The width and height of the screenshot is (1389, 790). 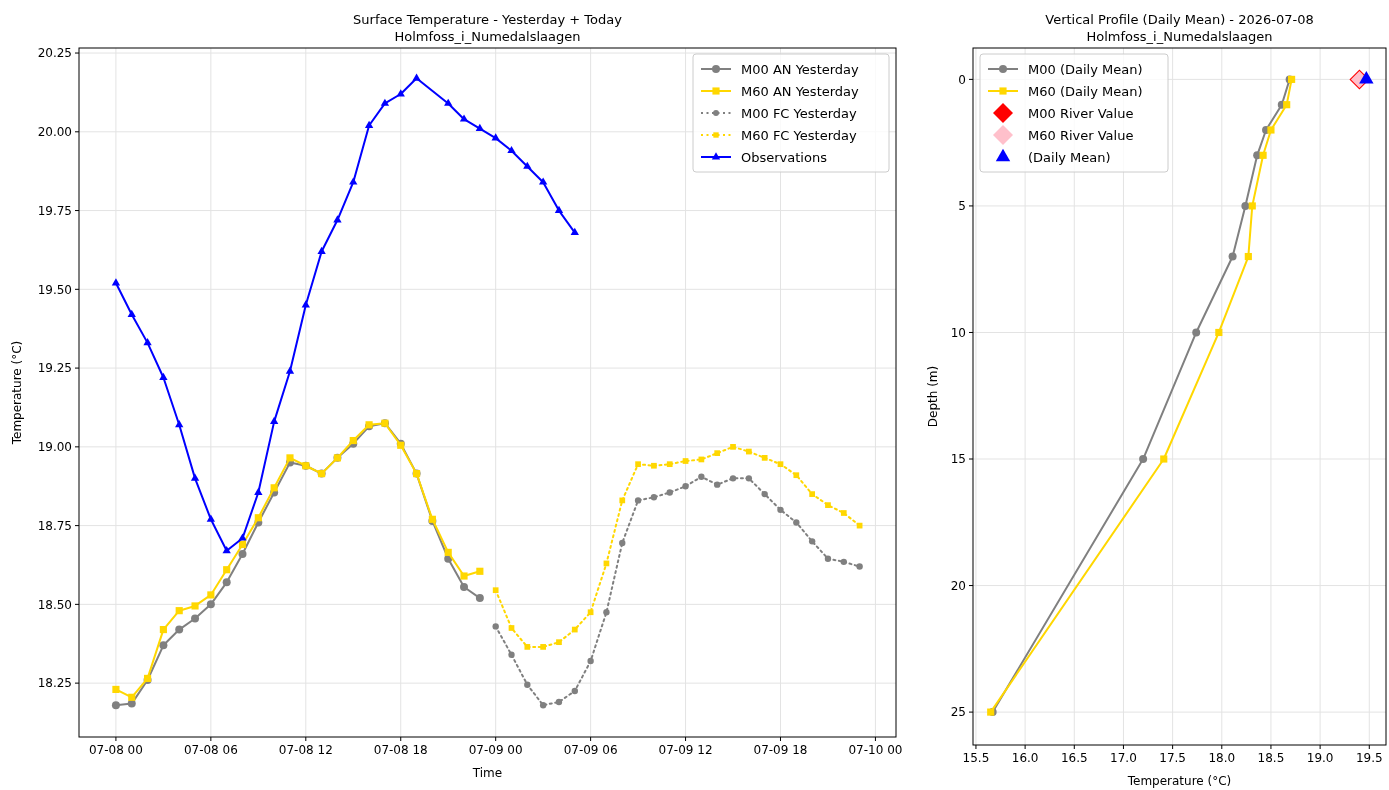 I want to click on legend-label: M60 (Daily Mean), so click(x=1085, y=91).